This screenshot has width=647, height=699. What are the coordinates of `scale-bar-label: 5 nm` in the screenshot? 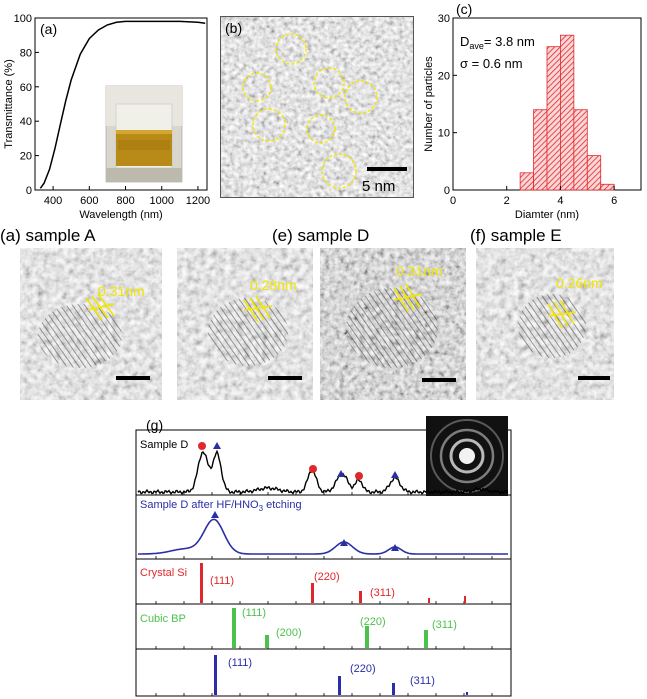 It's located at (378, 186).